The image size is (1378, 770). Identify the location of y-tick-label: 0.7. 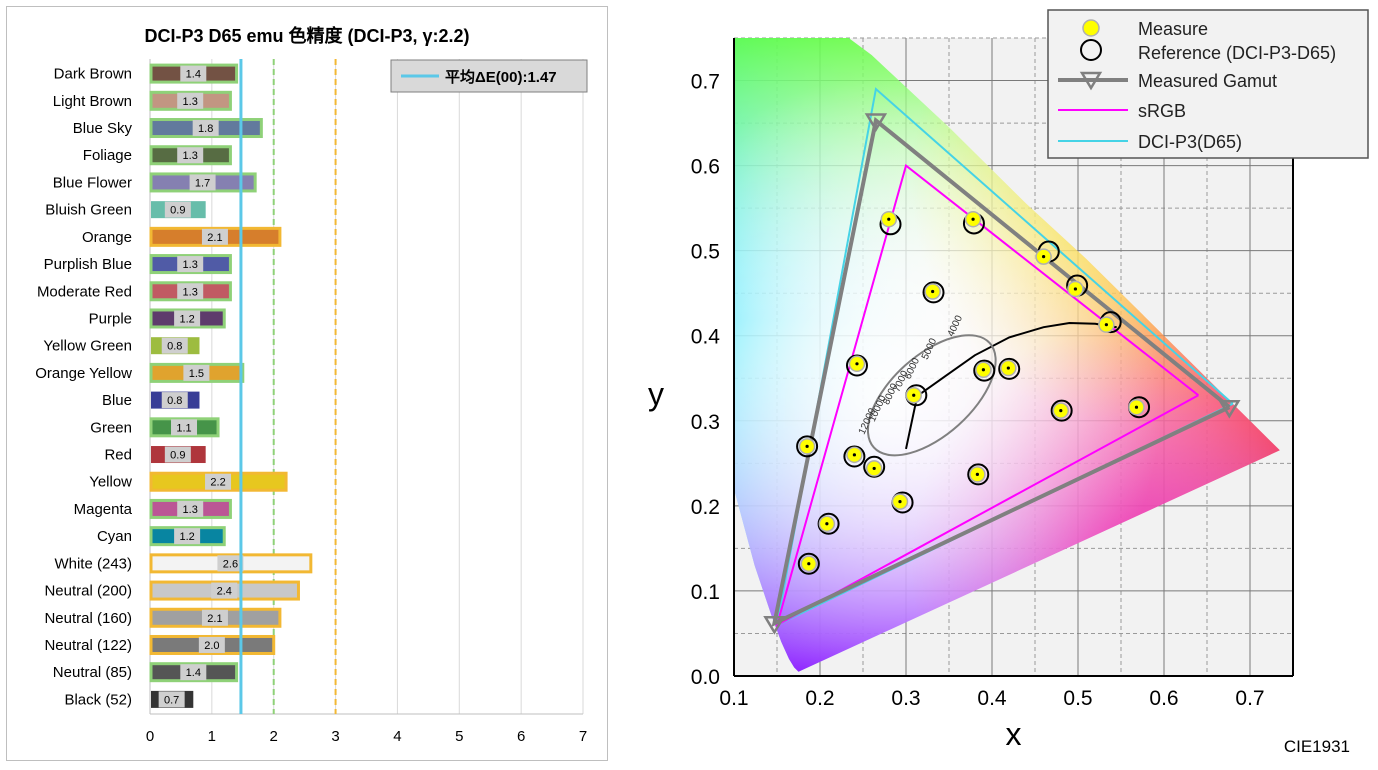
(705, 82).